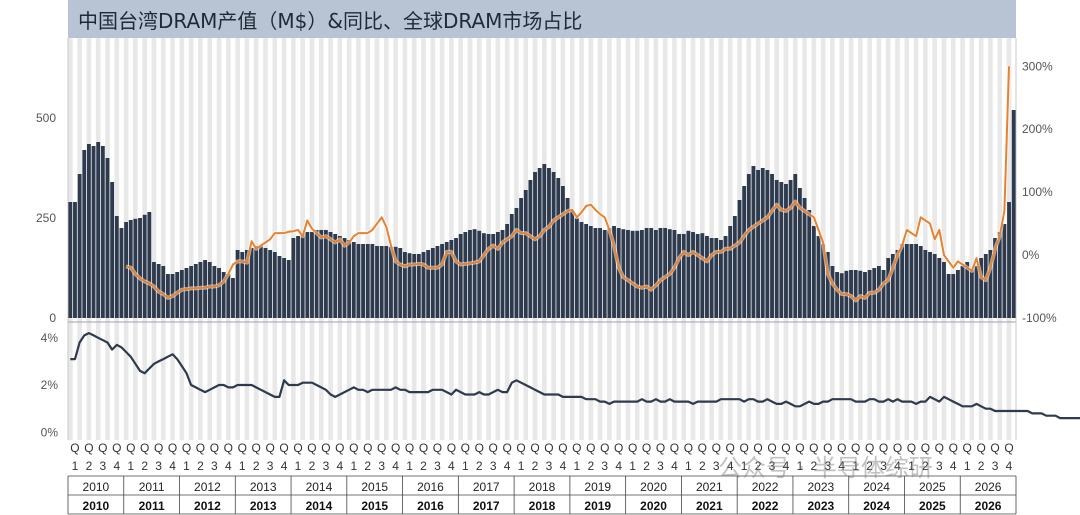 This screenshot has height=515, width=1080. Describe the element at coordinates (876, 487) in the screenshot. I see `year-label: 2024` at that location.